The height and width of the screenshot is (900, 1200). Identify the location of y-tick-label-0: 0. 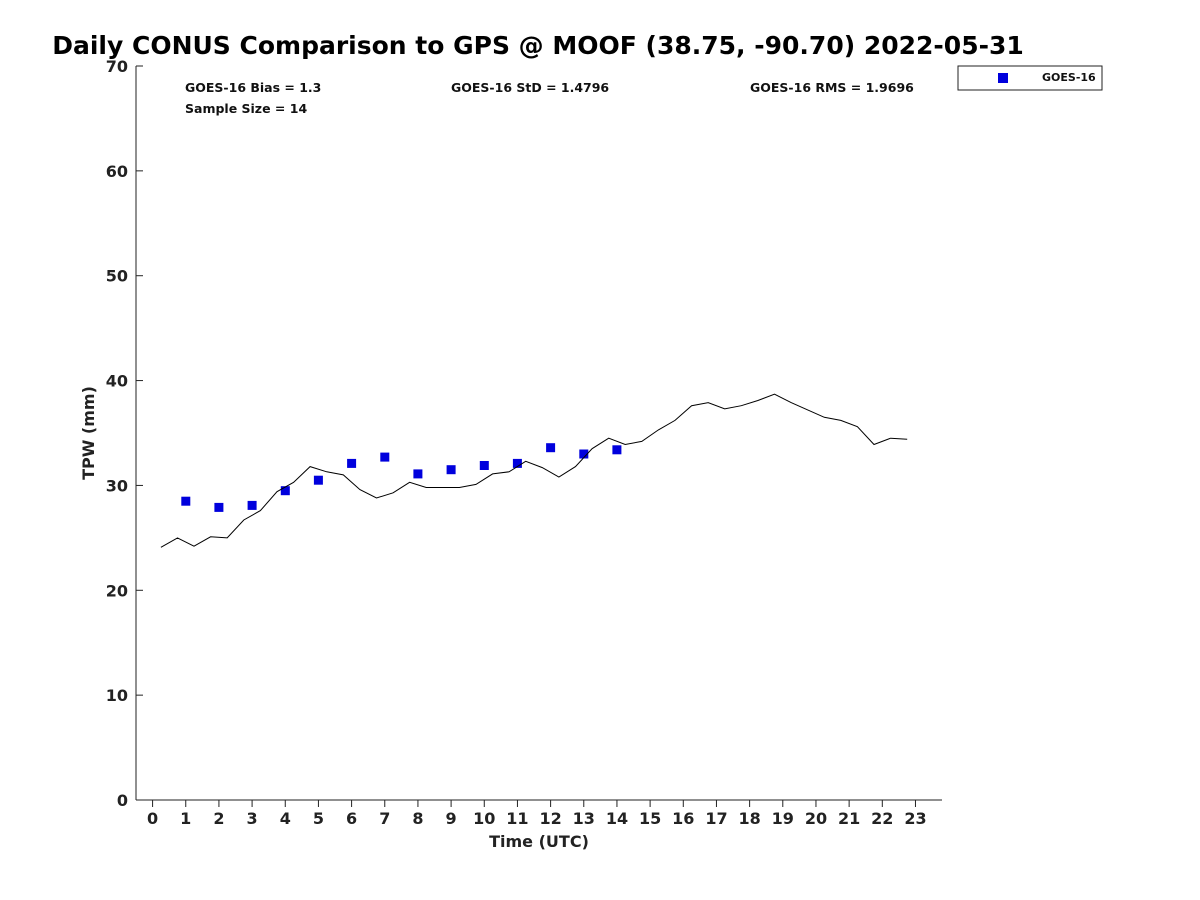
(122, 800).